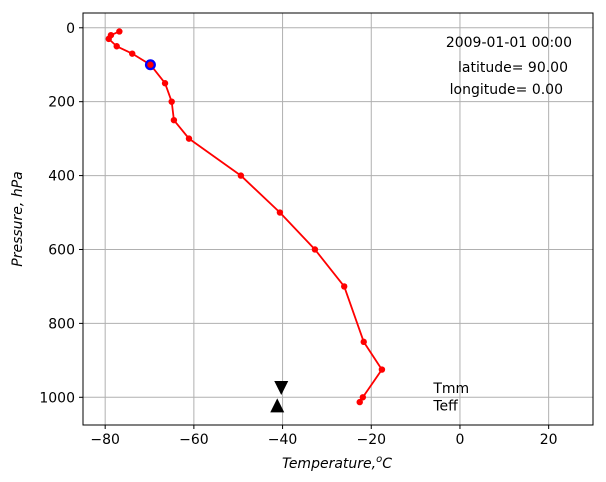  What do you see at coordinates (513, 68) in the screenshot?
I see `annotation-latitude: latitude= 90.00` at bounding box center [513, 68].